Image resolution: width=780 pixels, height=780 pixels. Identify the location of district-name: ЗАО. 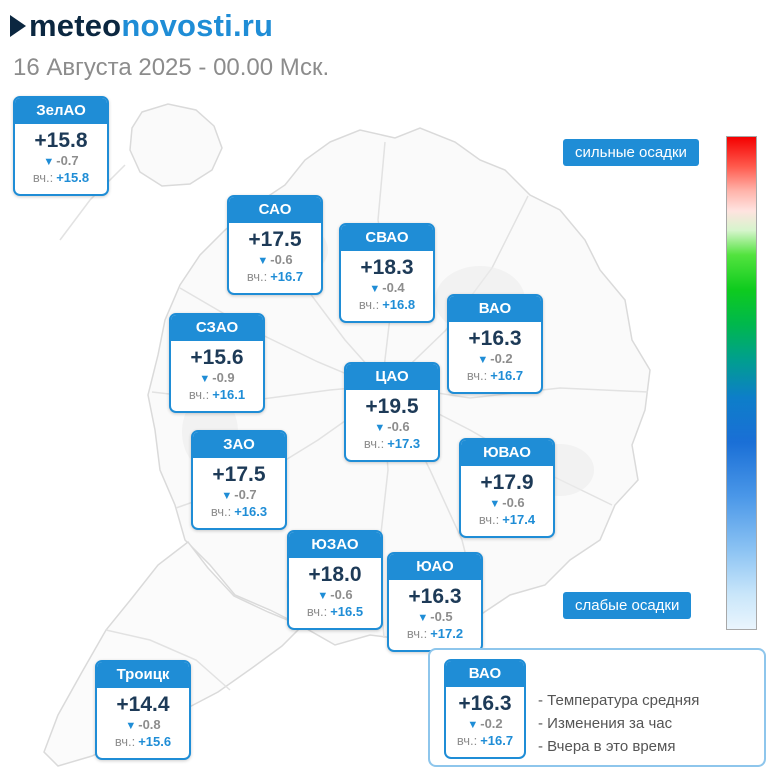
(239, 445).